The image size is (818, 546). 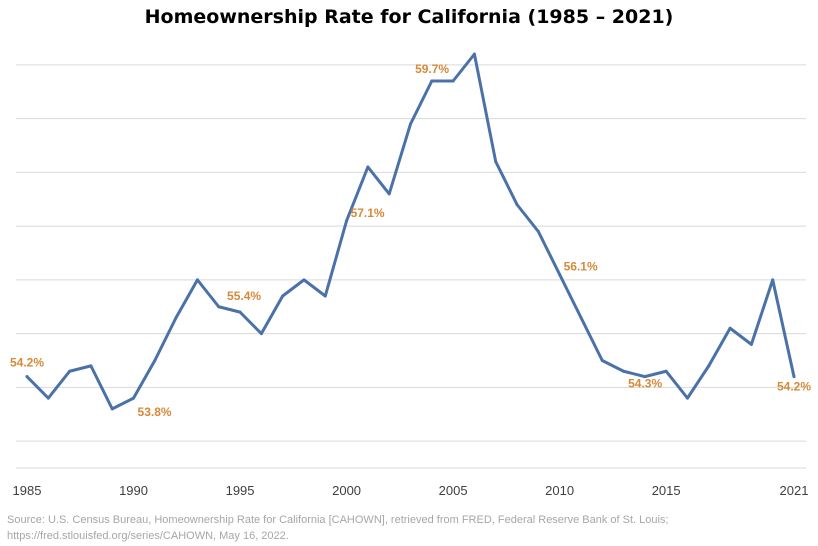 What do you see at coordinates (432, 69) in the screenshot?
I see `data-label: 59.7%` at bounding box center [432, 69].